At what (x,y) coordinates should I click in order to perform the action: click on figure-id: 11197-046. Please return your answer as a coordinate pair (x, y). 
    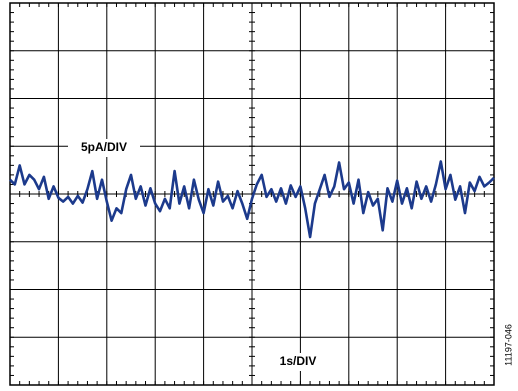
    Looking at the image, I should click on (508, 345).